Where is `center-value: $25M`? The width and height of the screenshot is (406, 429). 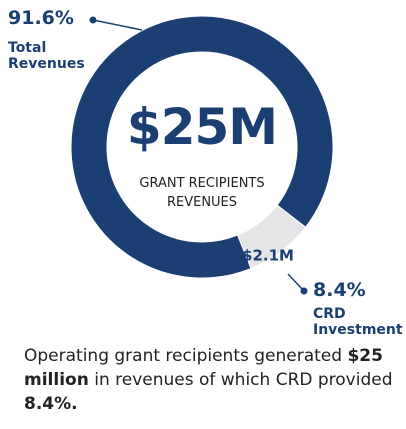
center-value: $25M is located at coordinates (202, 127).